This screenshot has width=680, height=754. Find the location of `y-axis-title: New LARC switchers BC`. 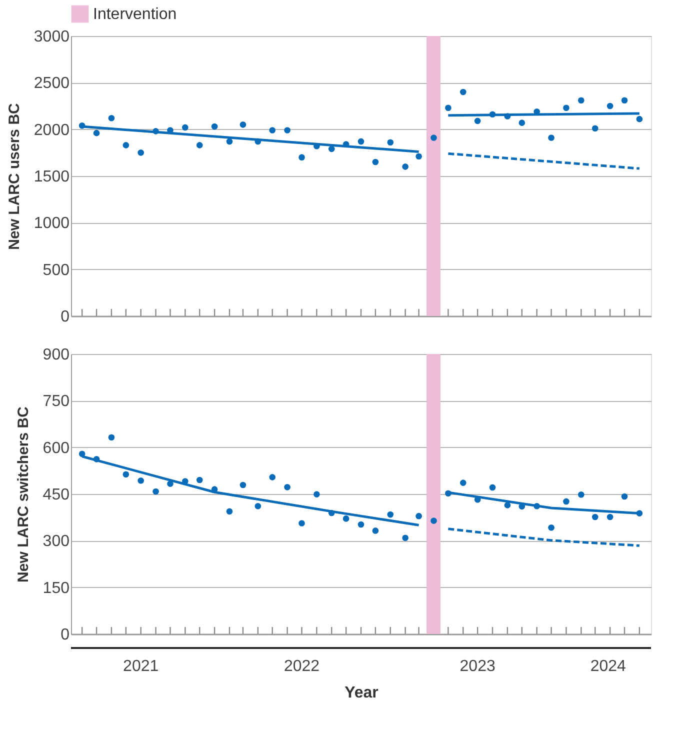

y-axis-title: New LARC switchers BC is located at coordinates (23, 494).